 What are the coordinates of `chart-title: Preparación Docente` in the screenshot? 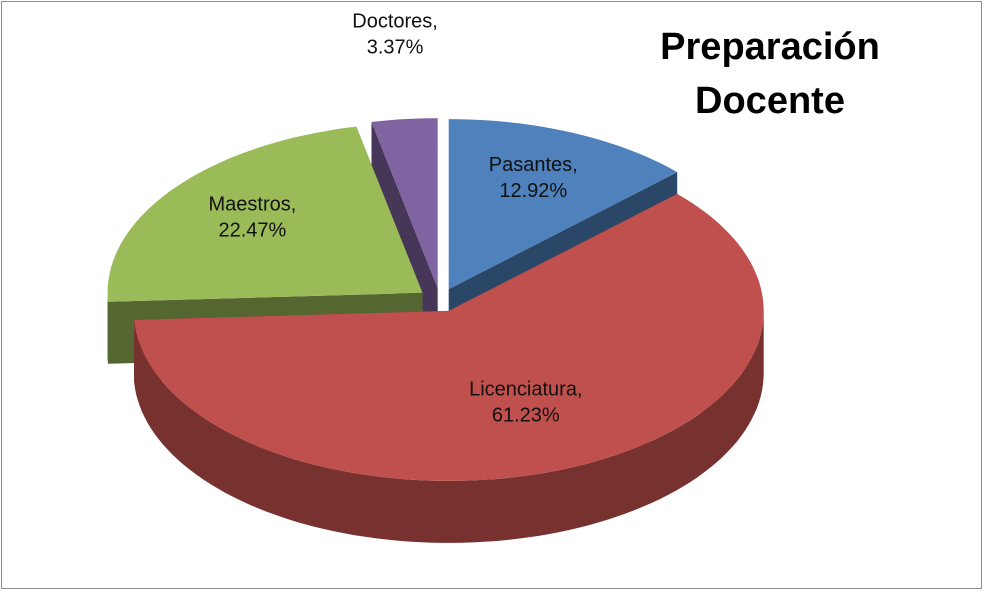 It's located at (770, 74).